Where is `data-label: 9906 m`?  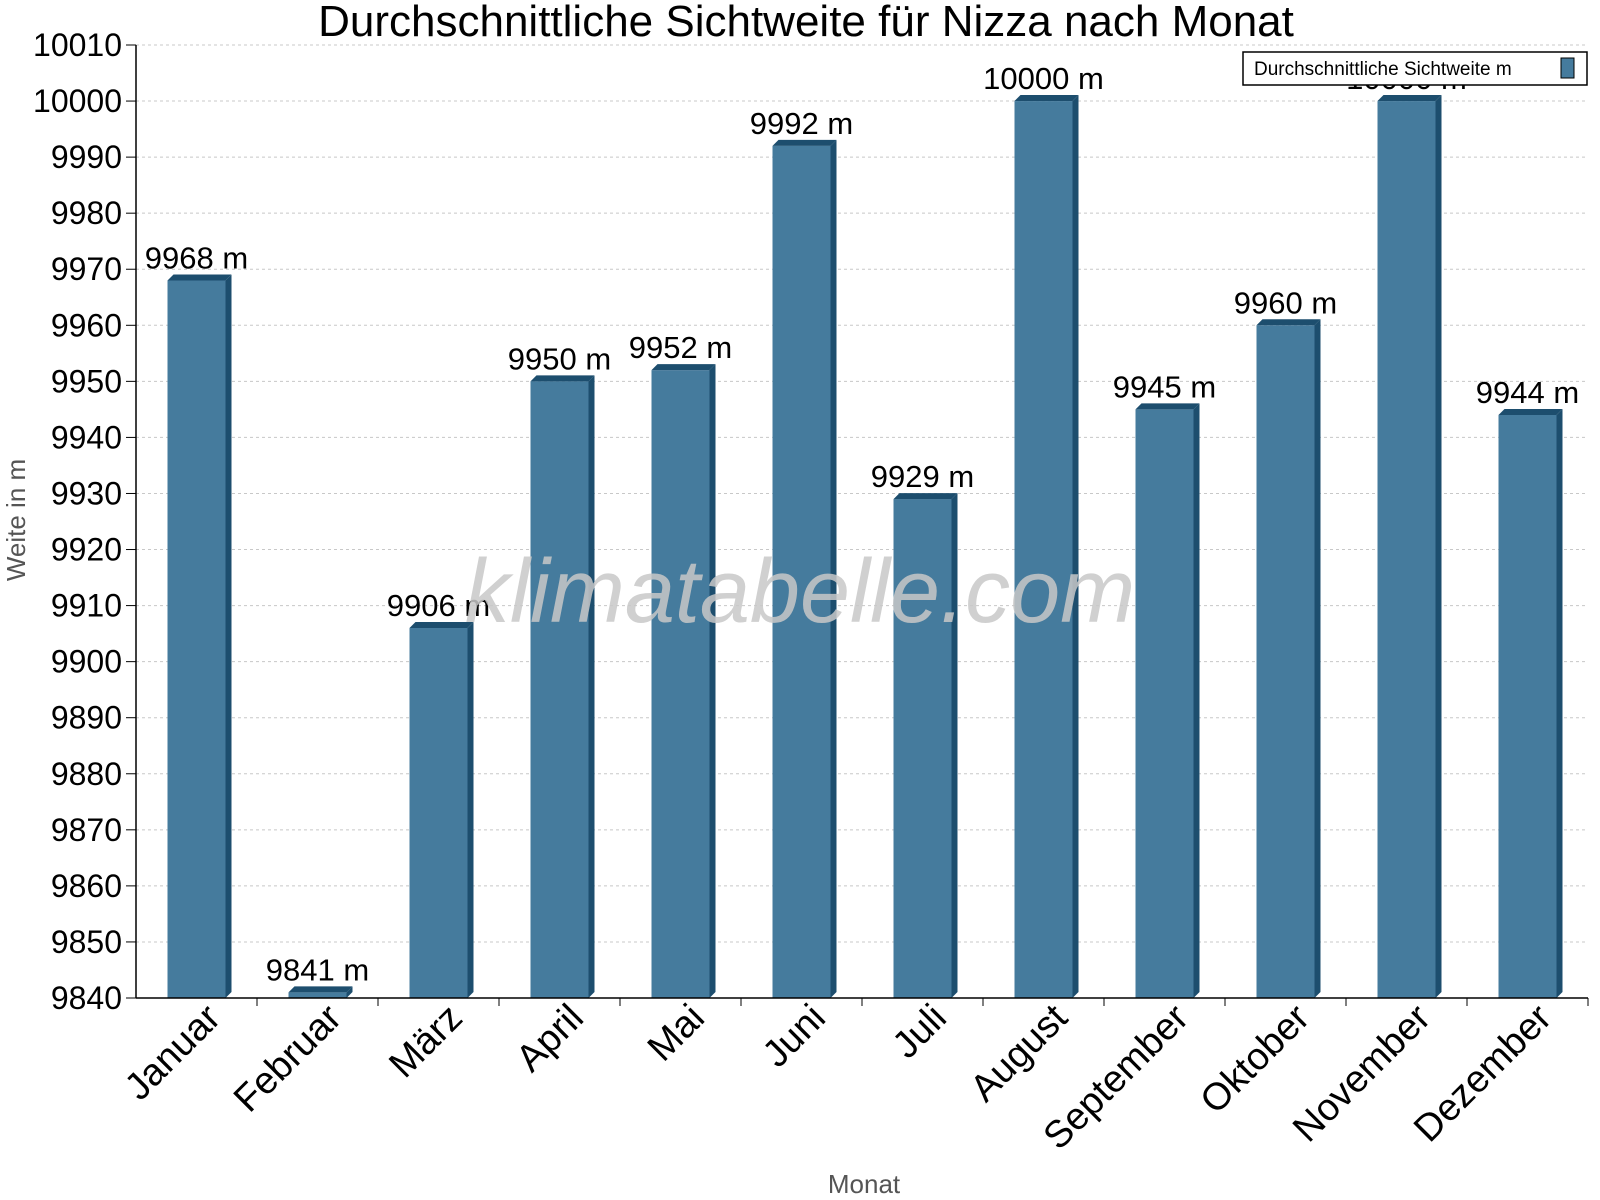
data-label: 9906 m is located at coordinates (438, 605).